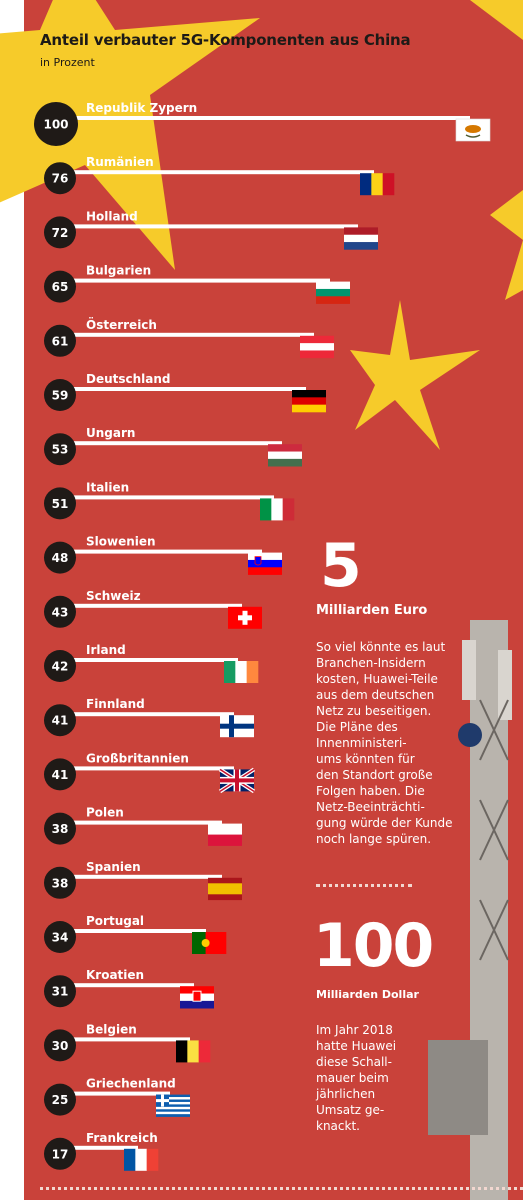 This screenshot has width=523, height=1200. What do you see at coordinates (197, 284) in the screenshot?
I see `bar-row-bulgarien: 65 Bulgarien` at bounding box center [197, 284].